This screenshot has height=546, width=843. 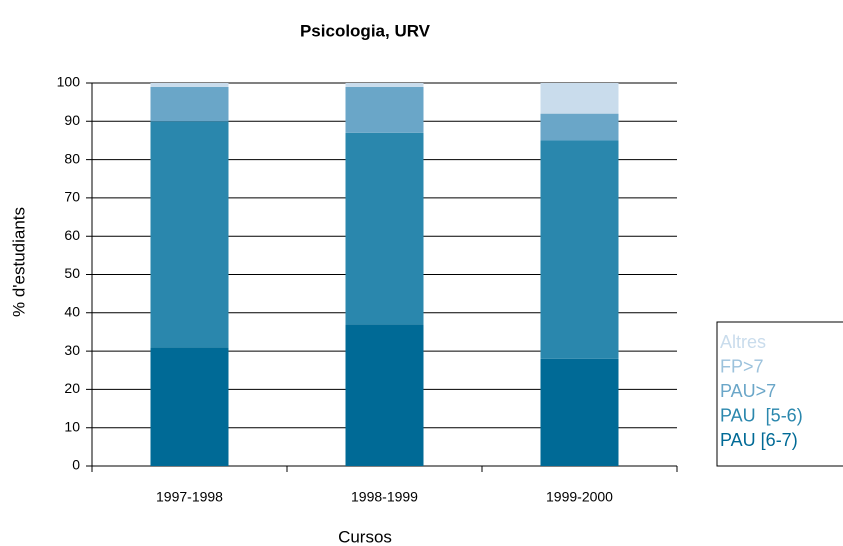 What do you see at coordinates (72, 273) in the screenshot?
I see `y-tick-label: 50` at bounding box center [72, 273].